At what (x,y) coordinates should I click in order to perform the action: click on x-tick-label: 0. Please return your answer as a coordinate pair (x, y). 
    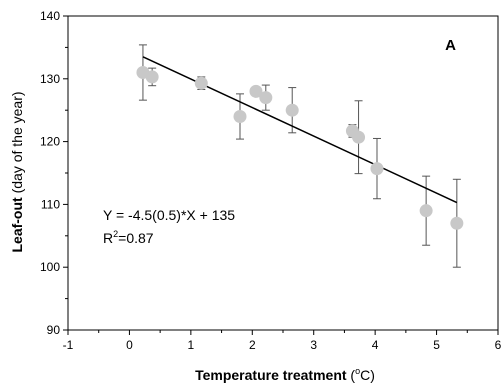
    Looking at the image, I should click on (129, 345).